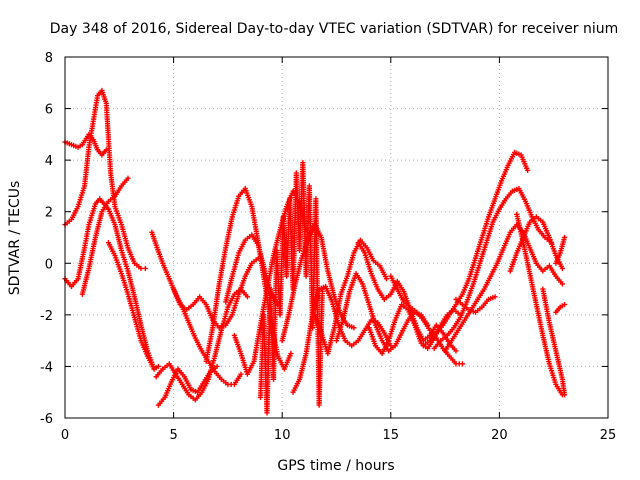 The height and width of the screenshot is (480, 640). I want to click on series-track-z, so click(539, 304).